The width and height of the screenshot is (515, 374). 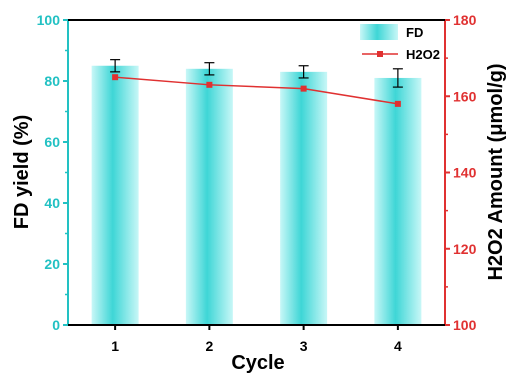 I want to click on y-axis-right-label: H2O2 Amount (μmol/g), so click(x=496, y=171).